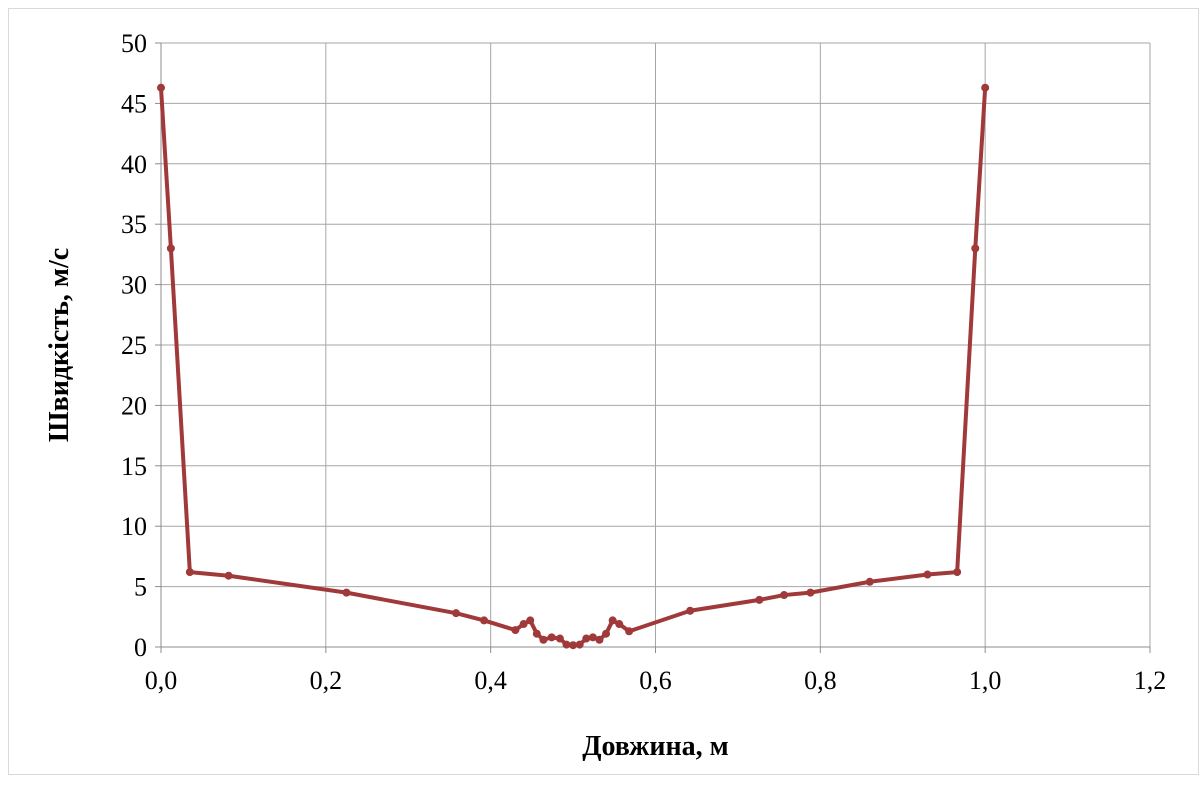  What do you see at coordinates (134, 43) in the screenshot?
I see `y-tick-label: 50` at bounding box center [134, 43].